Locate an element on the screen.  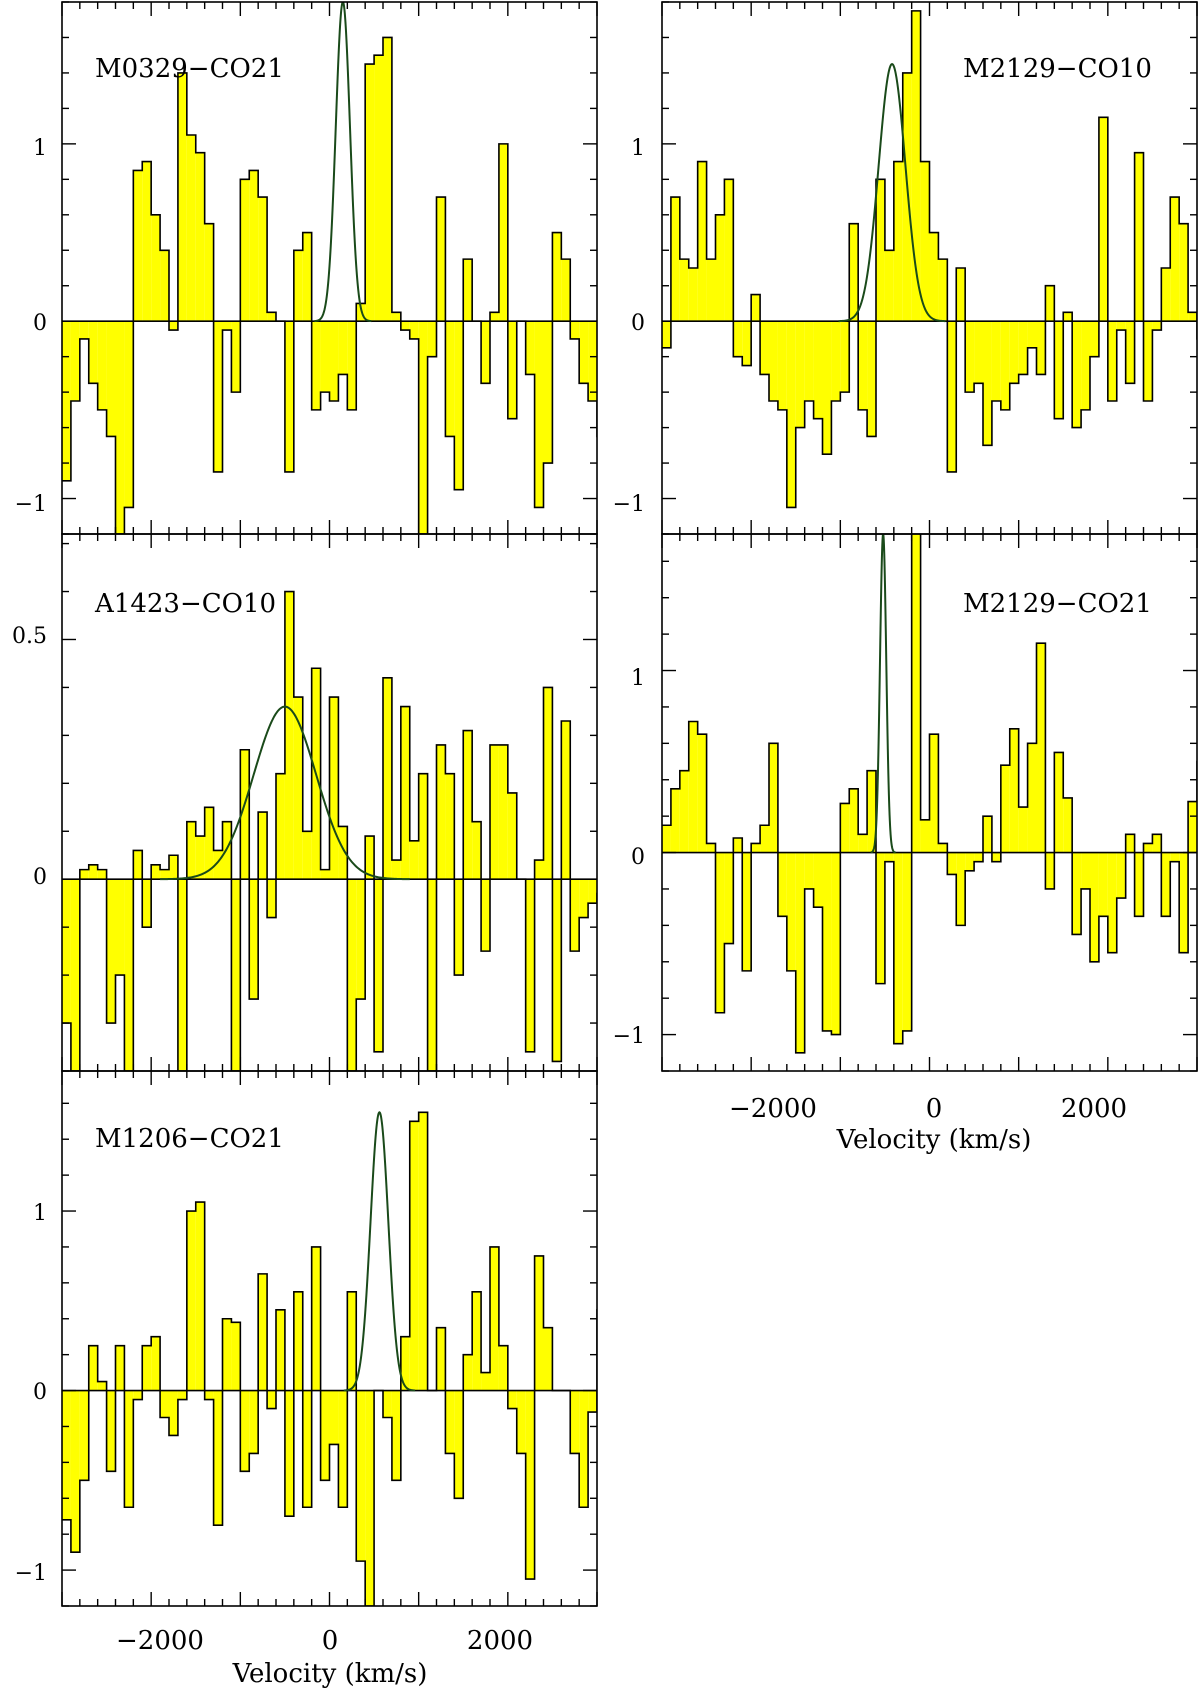
x-tick-label: 0 is located at coordinates (934, 1109).